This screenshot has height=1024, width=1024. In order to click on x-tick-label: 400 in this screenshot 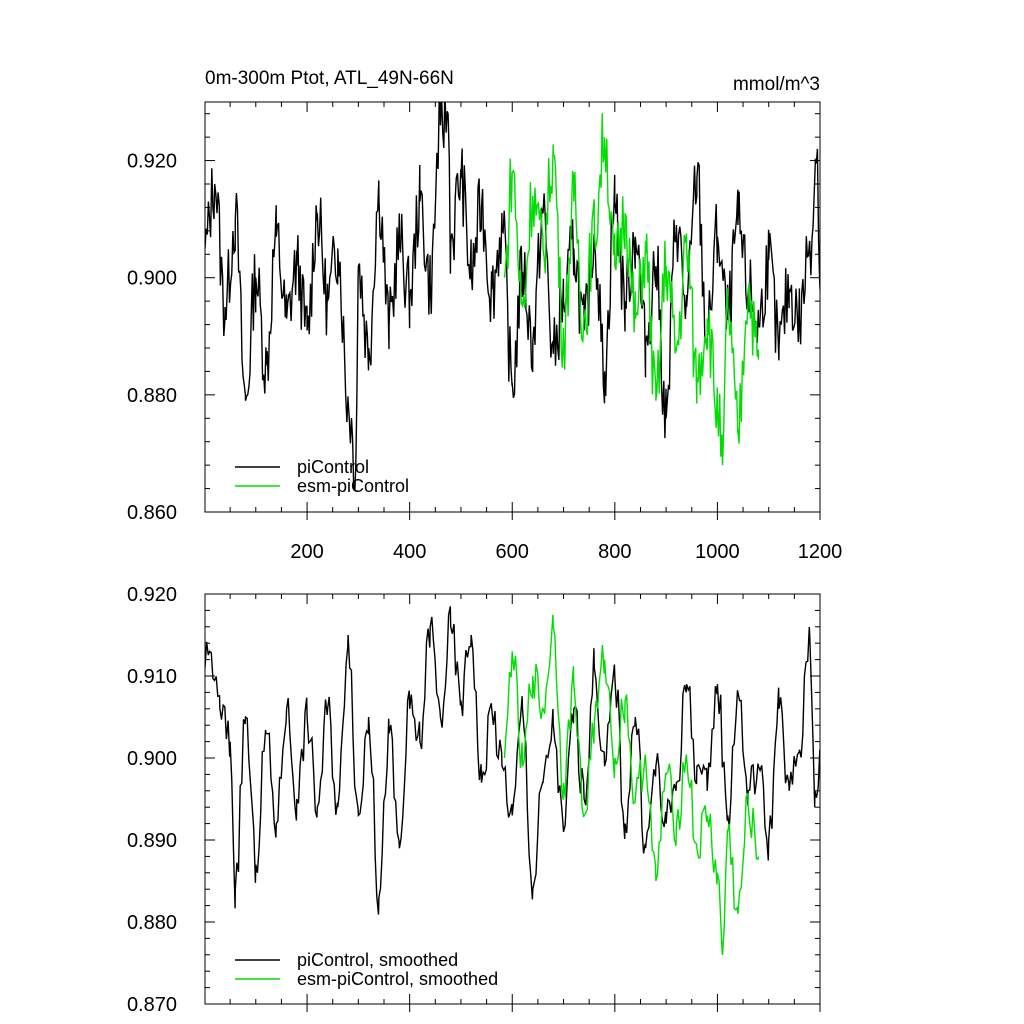, I will do `click(409, 552)`.